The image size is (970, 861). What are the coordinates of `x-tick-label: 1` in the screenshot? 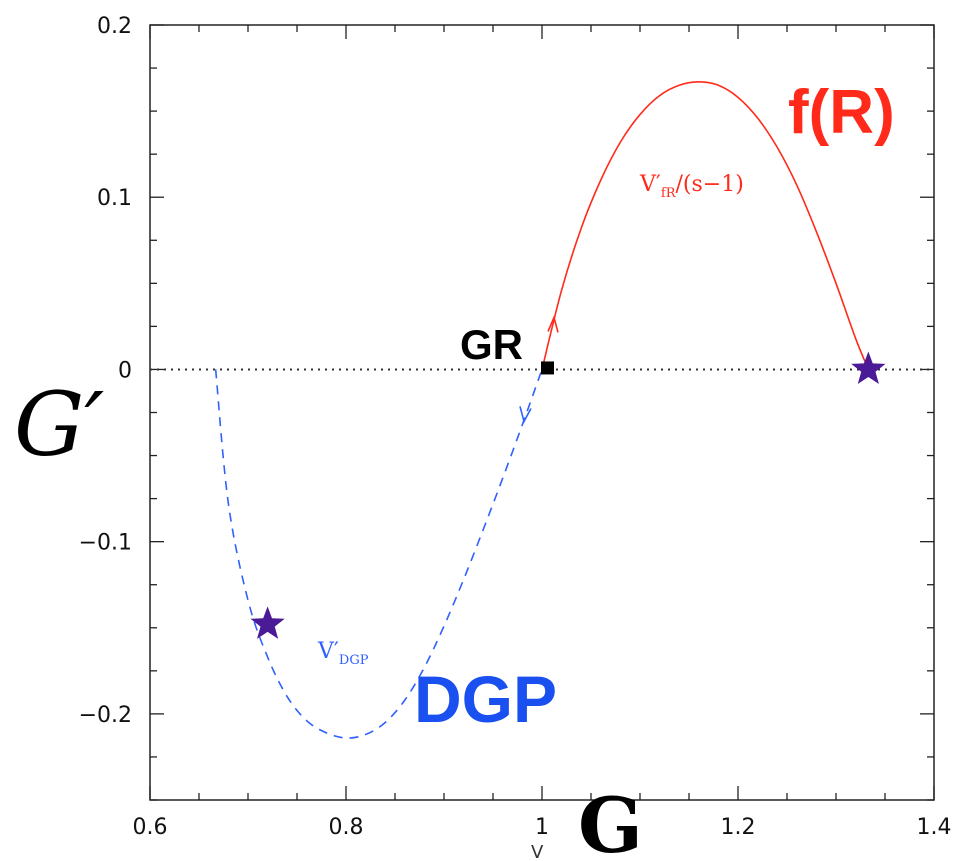 It's located at (542, 827).